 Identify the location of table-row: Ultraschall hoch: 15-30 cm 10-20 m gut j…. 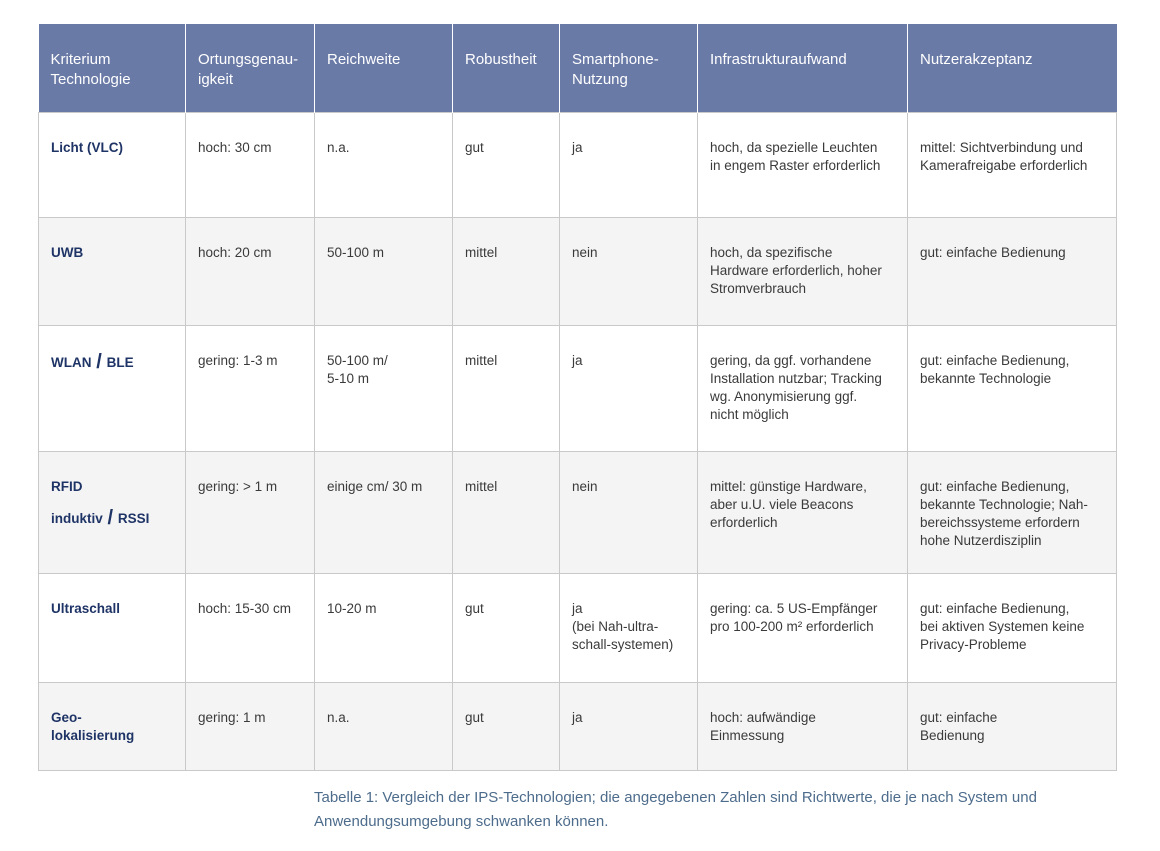
(577, 628).